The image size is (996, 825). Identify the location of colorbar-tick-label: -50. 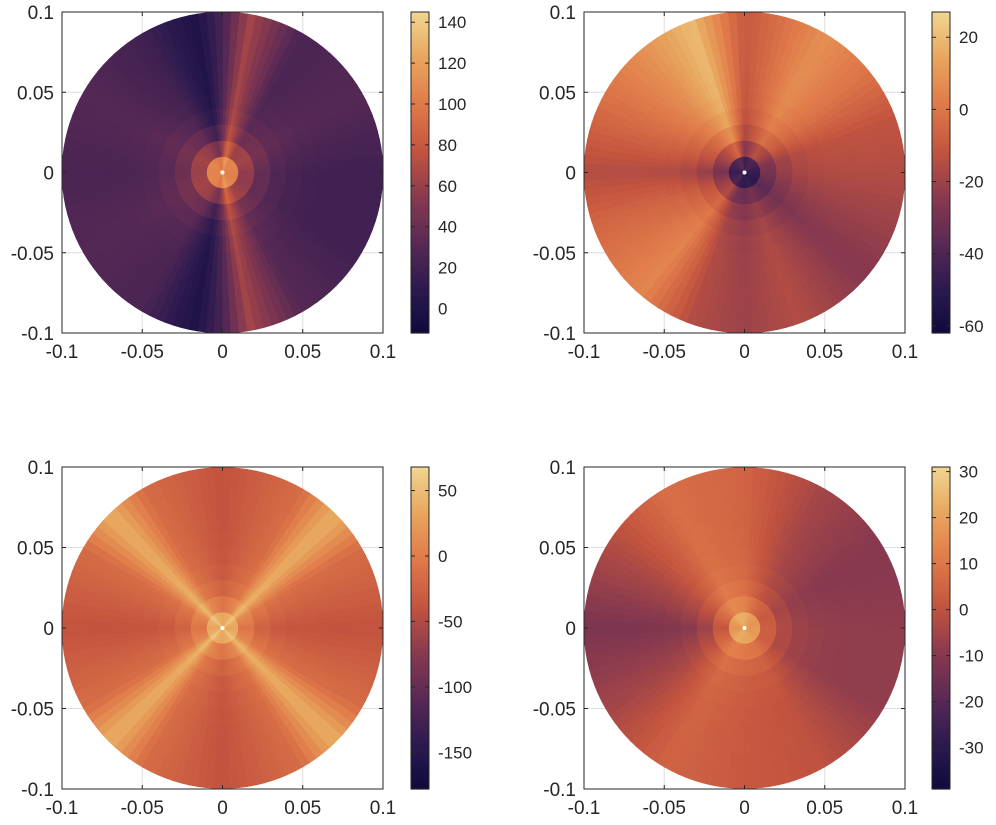
(450, 621).